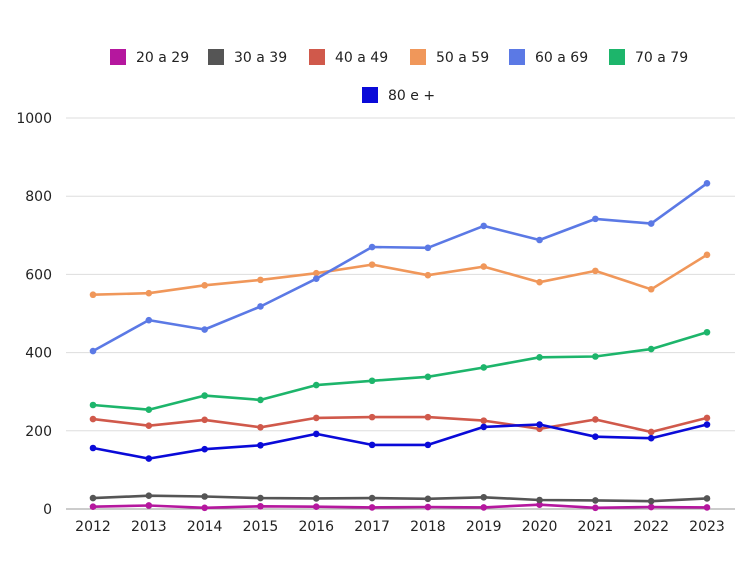 This screenshot has height=564, width=753. I want to click on legend-item: 40 a 49, so click(348, 57).